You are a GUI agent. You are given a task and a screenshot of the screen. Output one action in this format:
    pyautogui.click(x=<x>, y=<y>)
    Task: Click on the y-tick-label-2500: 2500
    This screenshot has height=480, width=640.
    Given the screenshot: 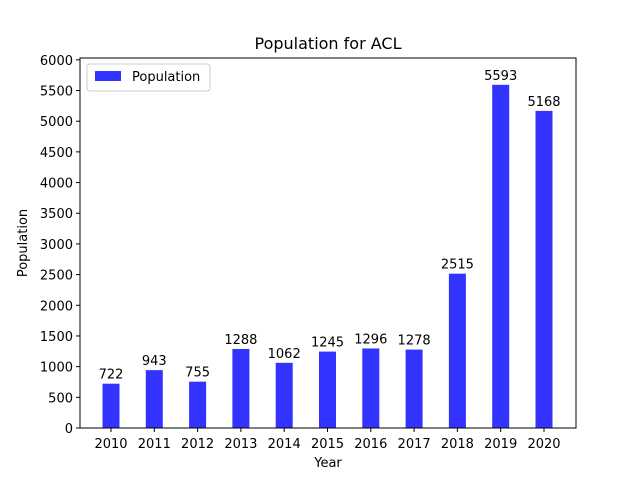 What is the action you would take?
    pyautogui.click(x=56, y=276)
    